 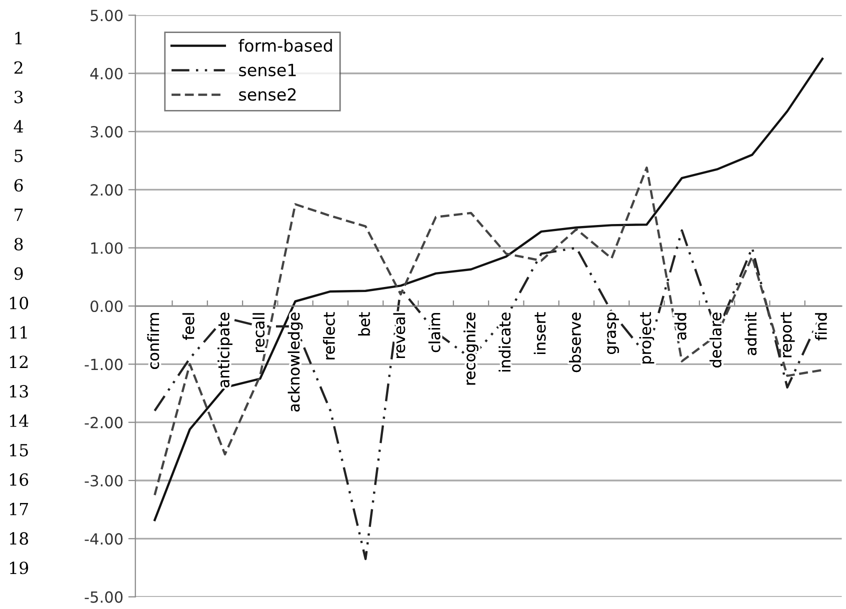 What do you see at coordinates (540, 333) in the screenshot?
I see `x-tick-label: insert` at bounding box center [540, 333].